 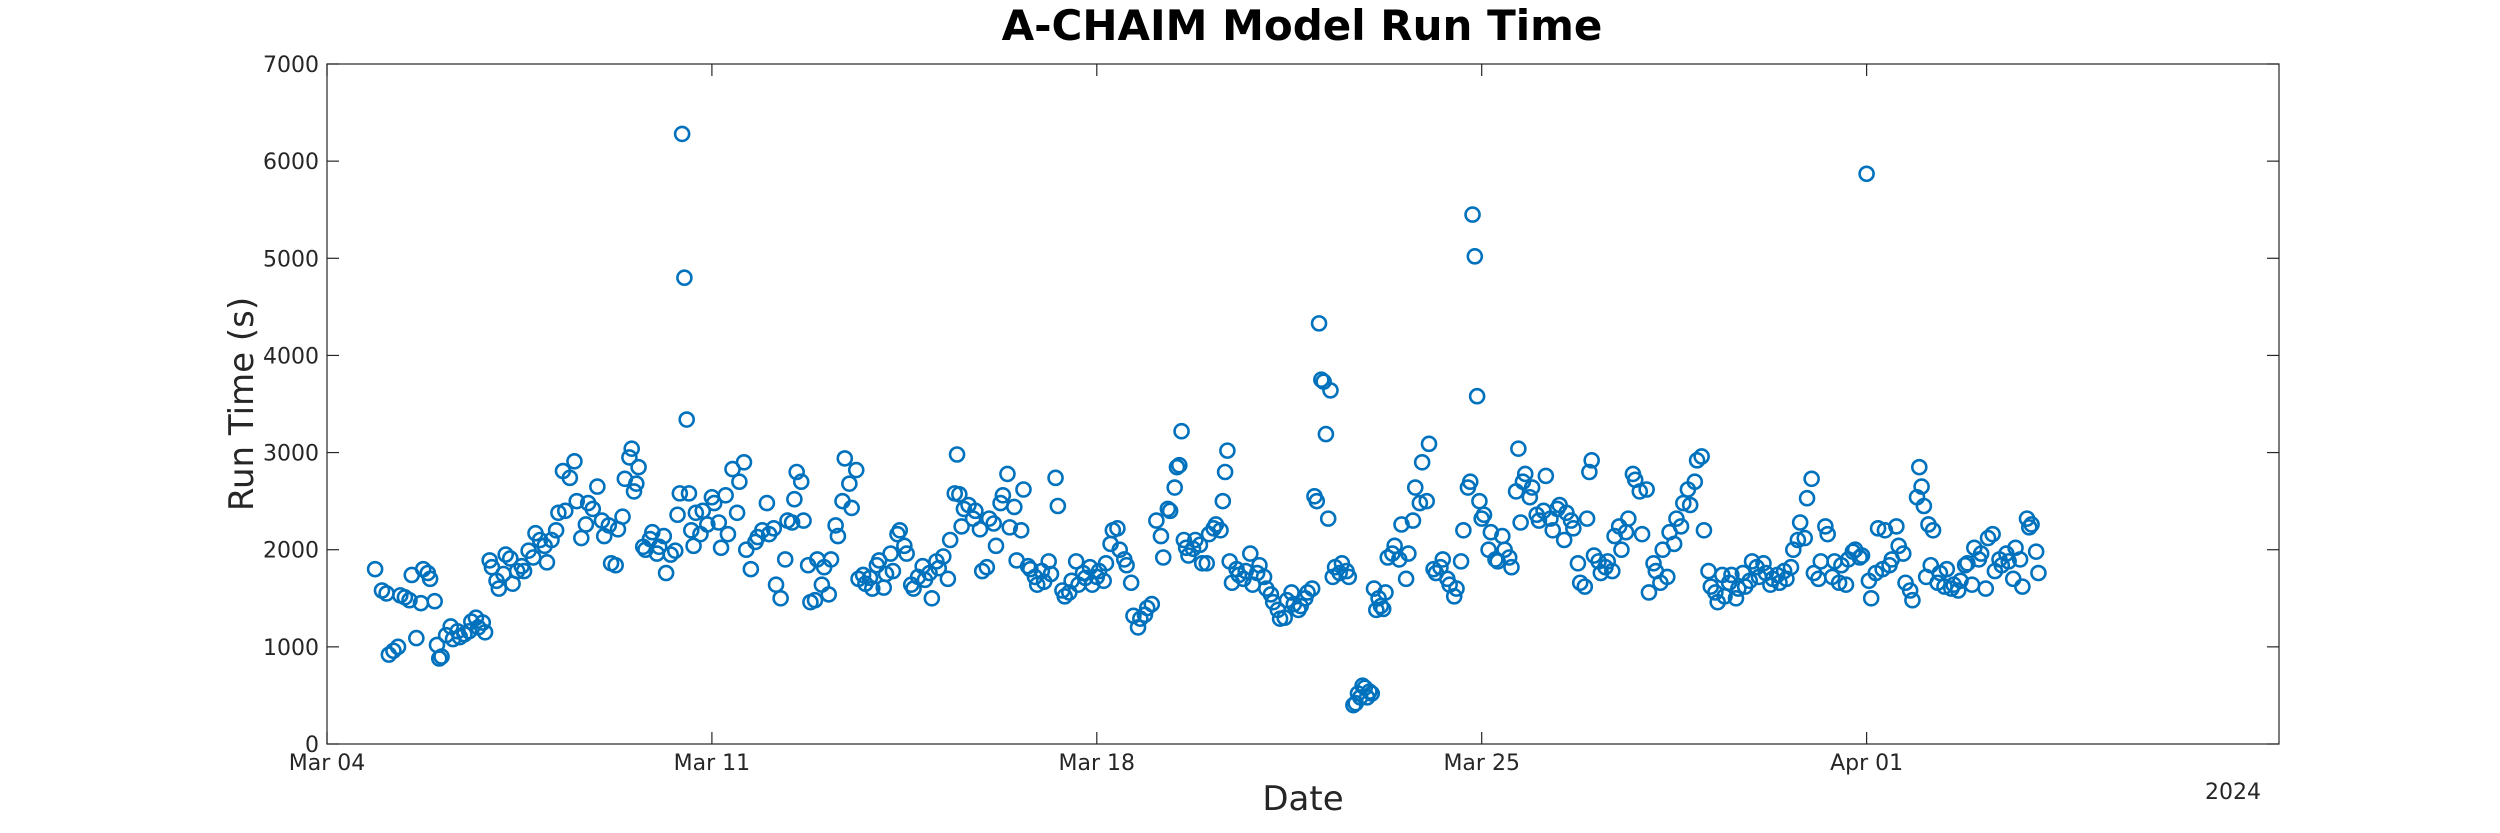 I want to click on x-axis-label: Date, so click(x=1302, y=799).